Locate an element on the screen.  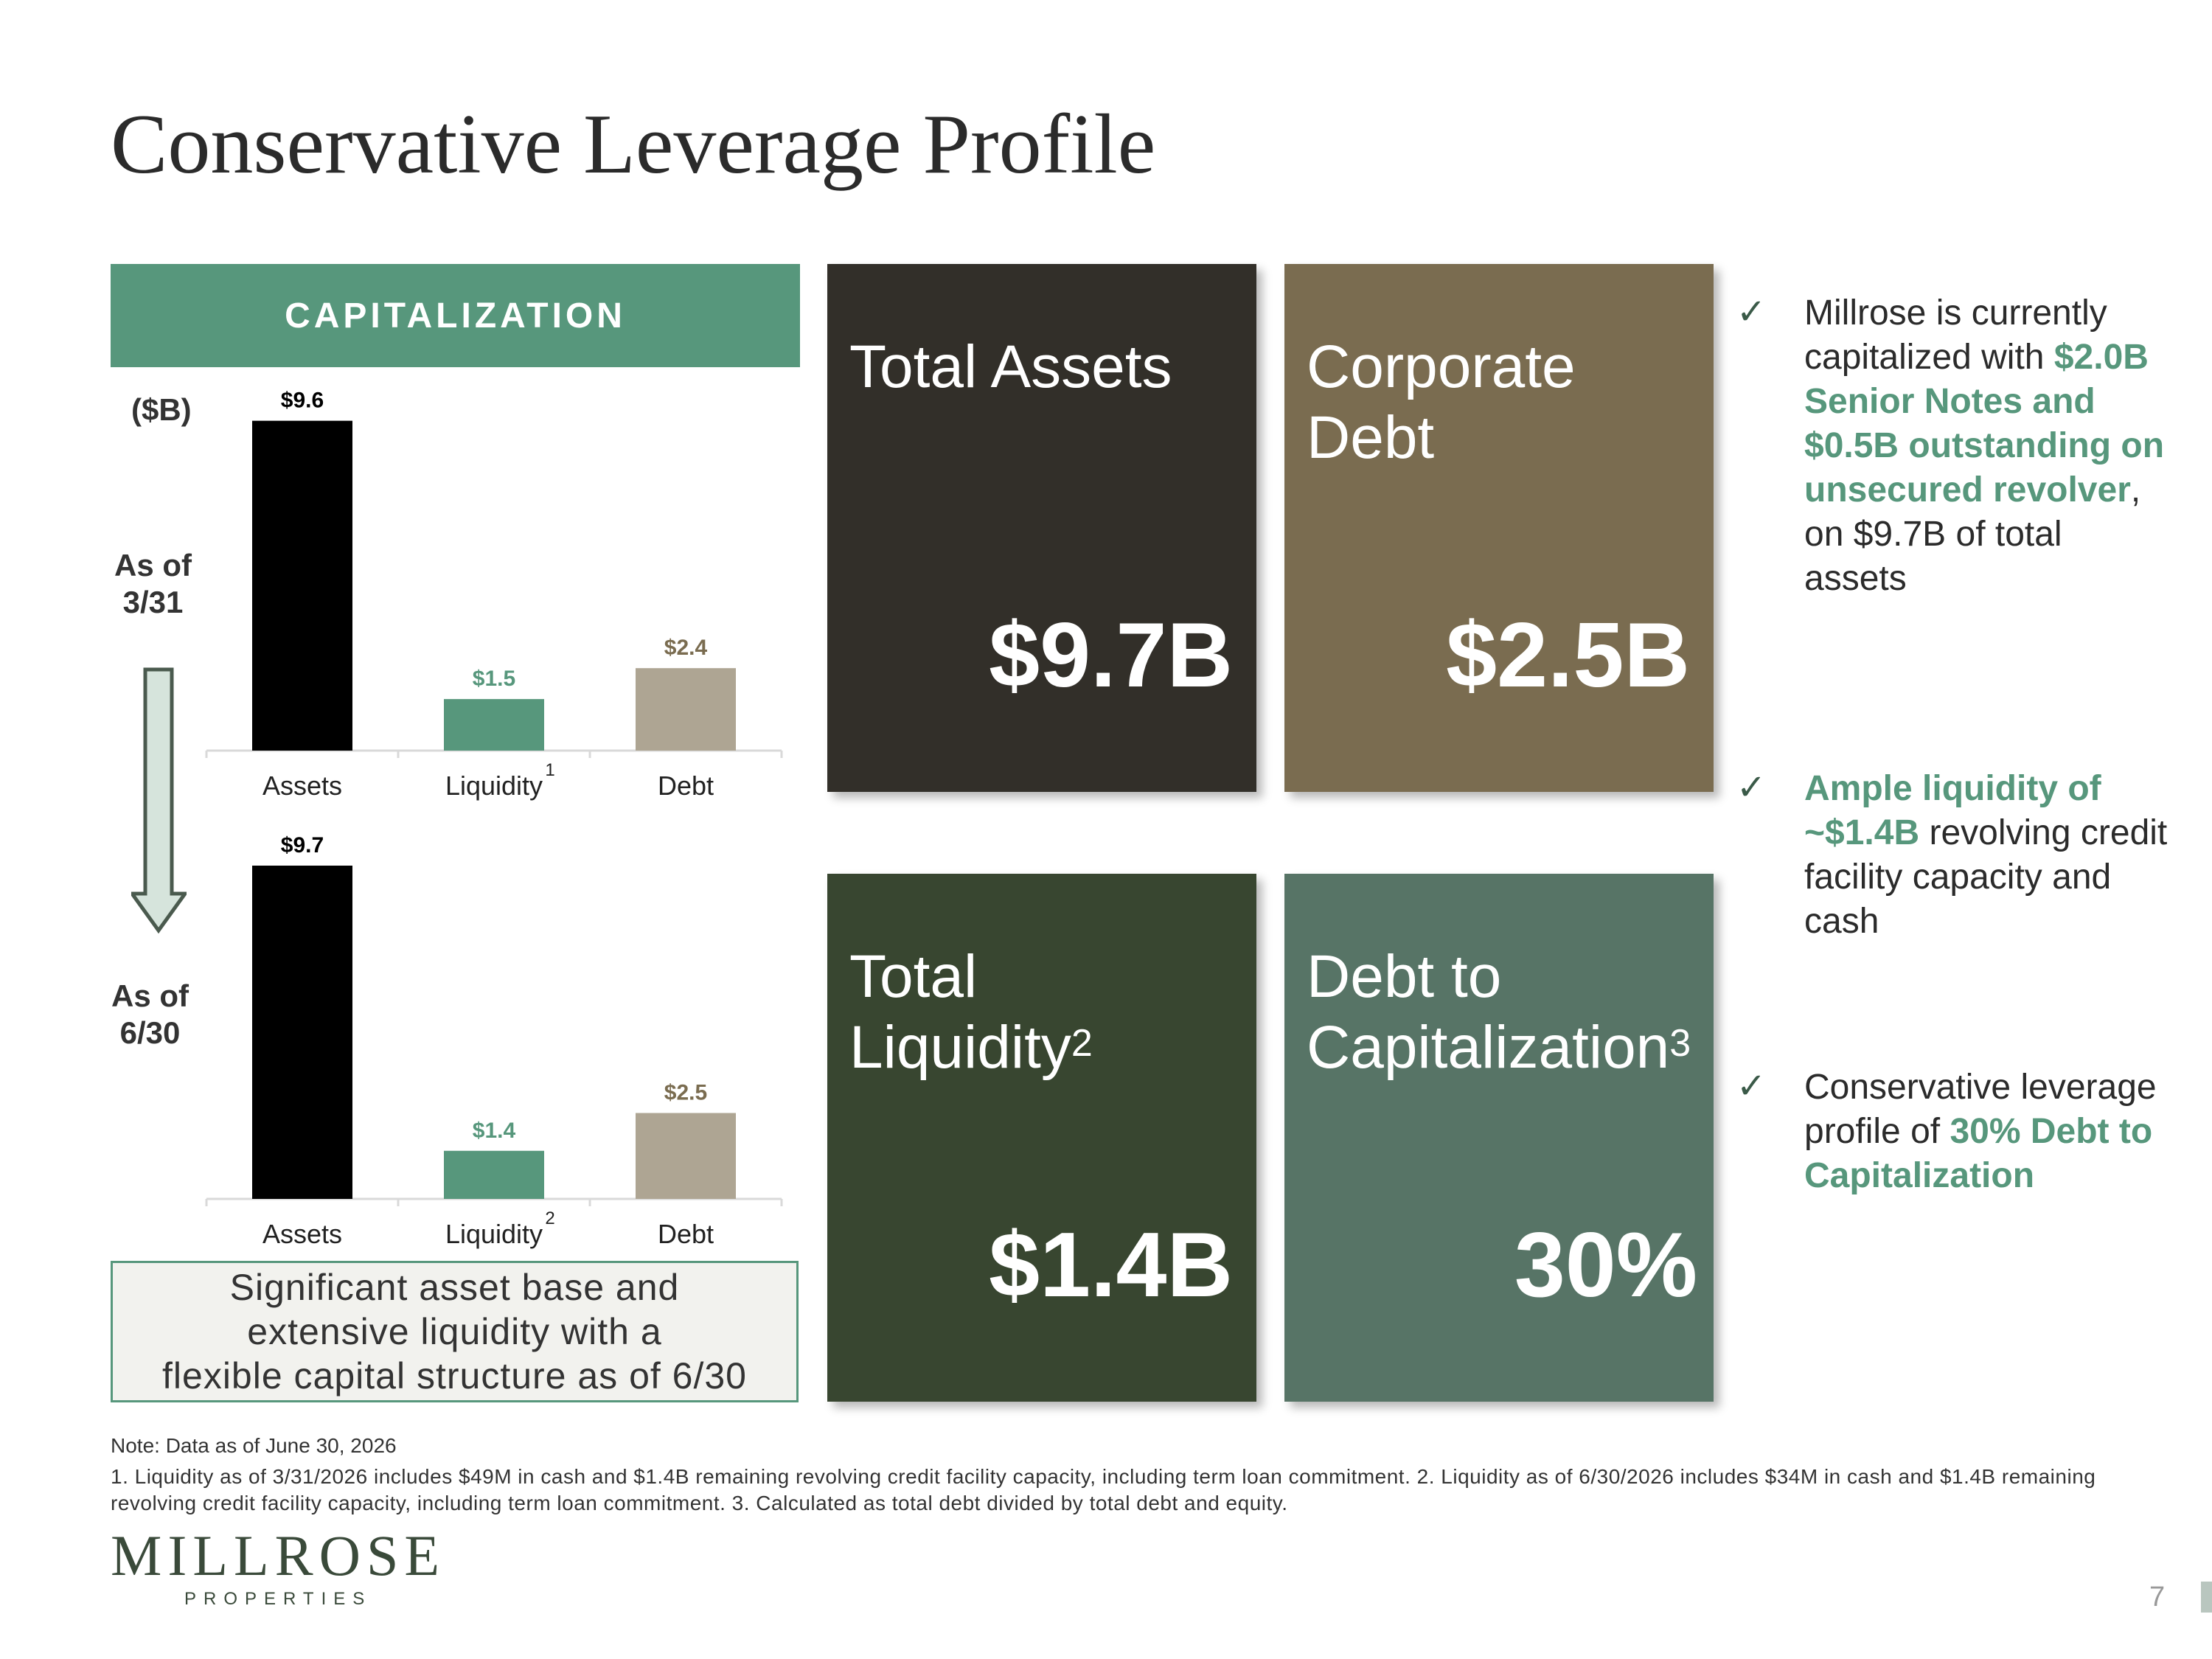
debt-to-capitalization-tile: Debt to Capitalization3 30% is located at coordinates (1499, 1138).